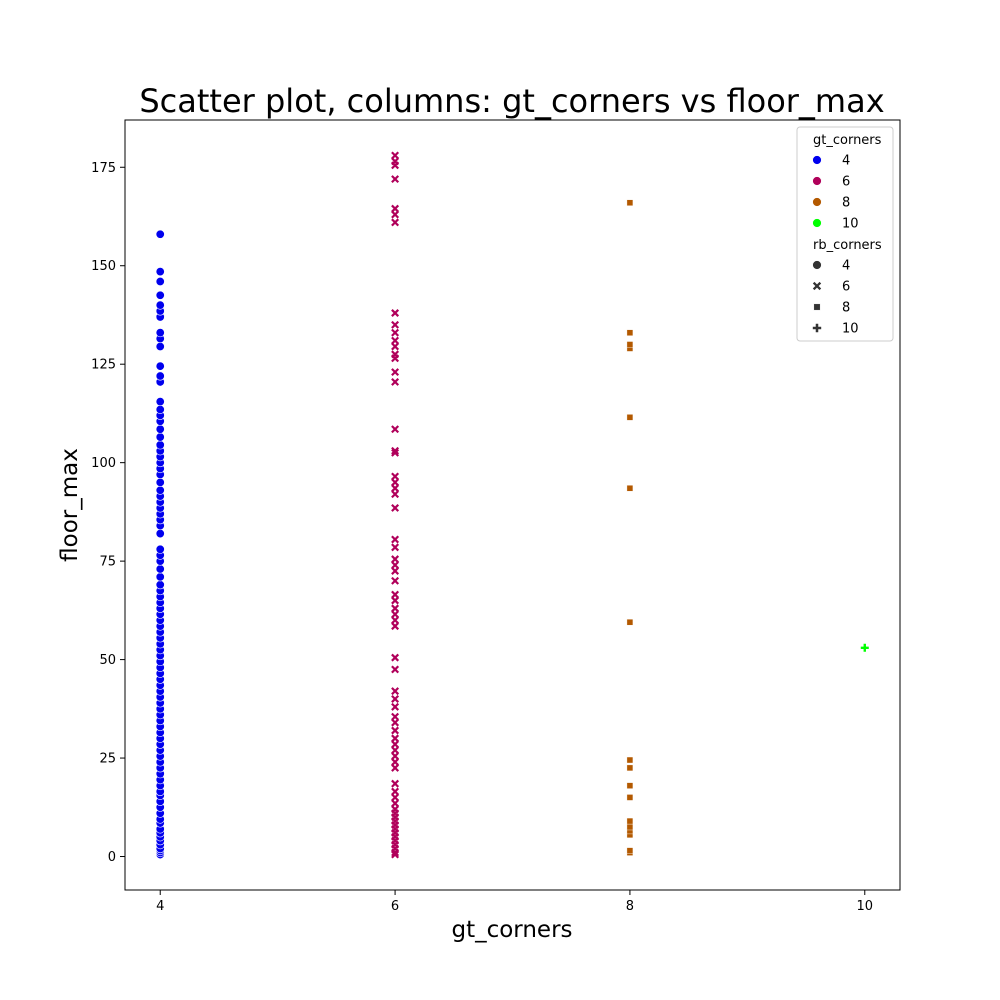 The height and width of the screenshot is (1000, 1000). Describe the element at coordinates (103, 168) in the screenshot. I see `y-tick-label: 175` at that location.